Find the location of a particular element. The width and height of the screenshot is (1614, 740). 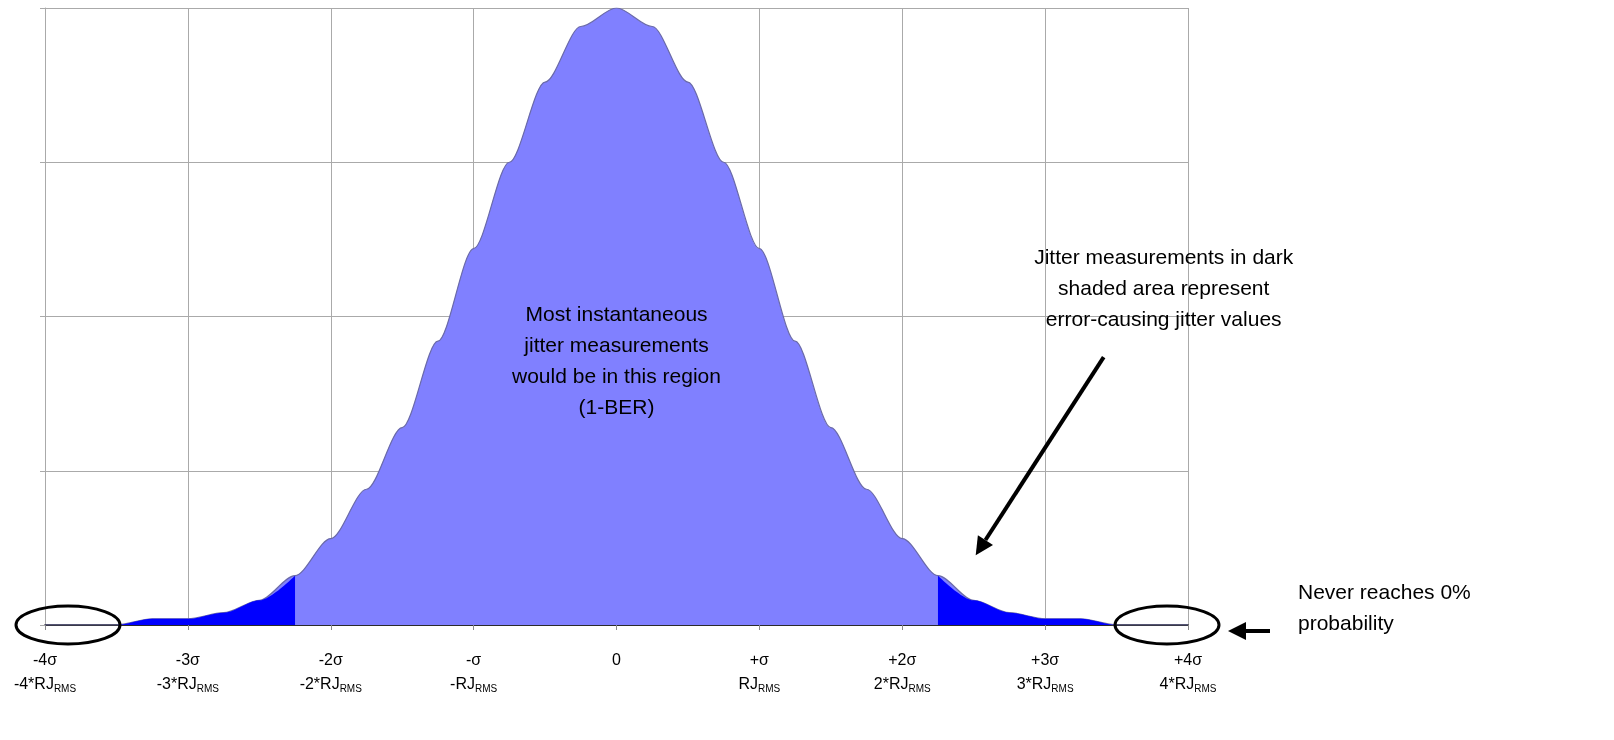

x-tick-label: 0 is located at coordinates (617, 659).